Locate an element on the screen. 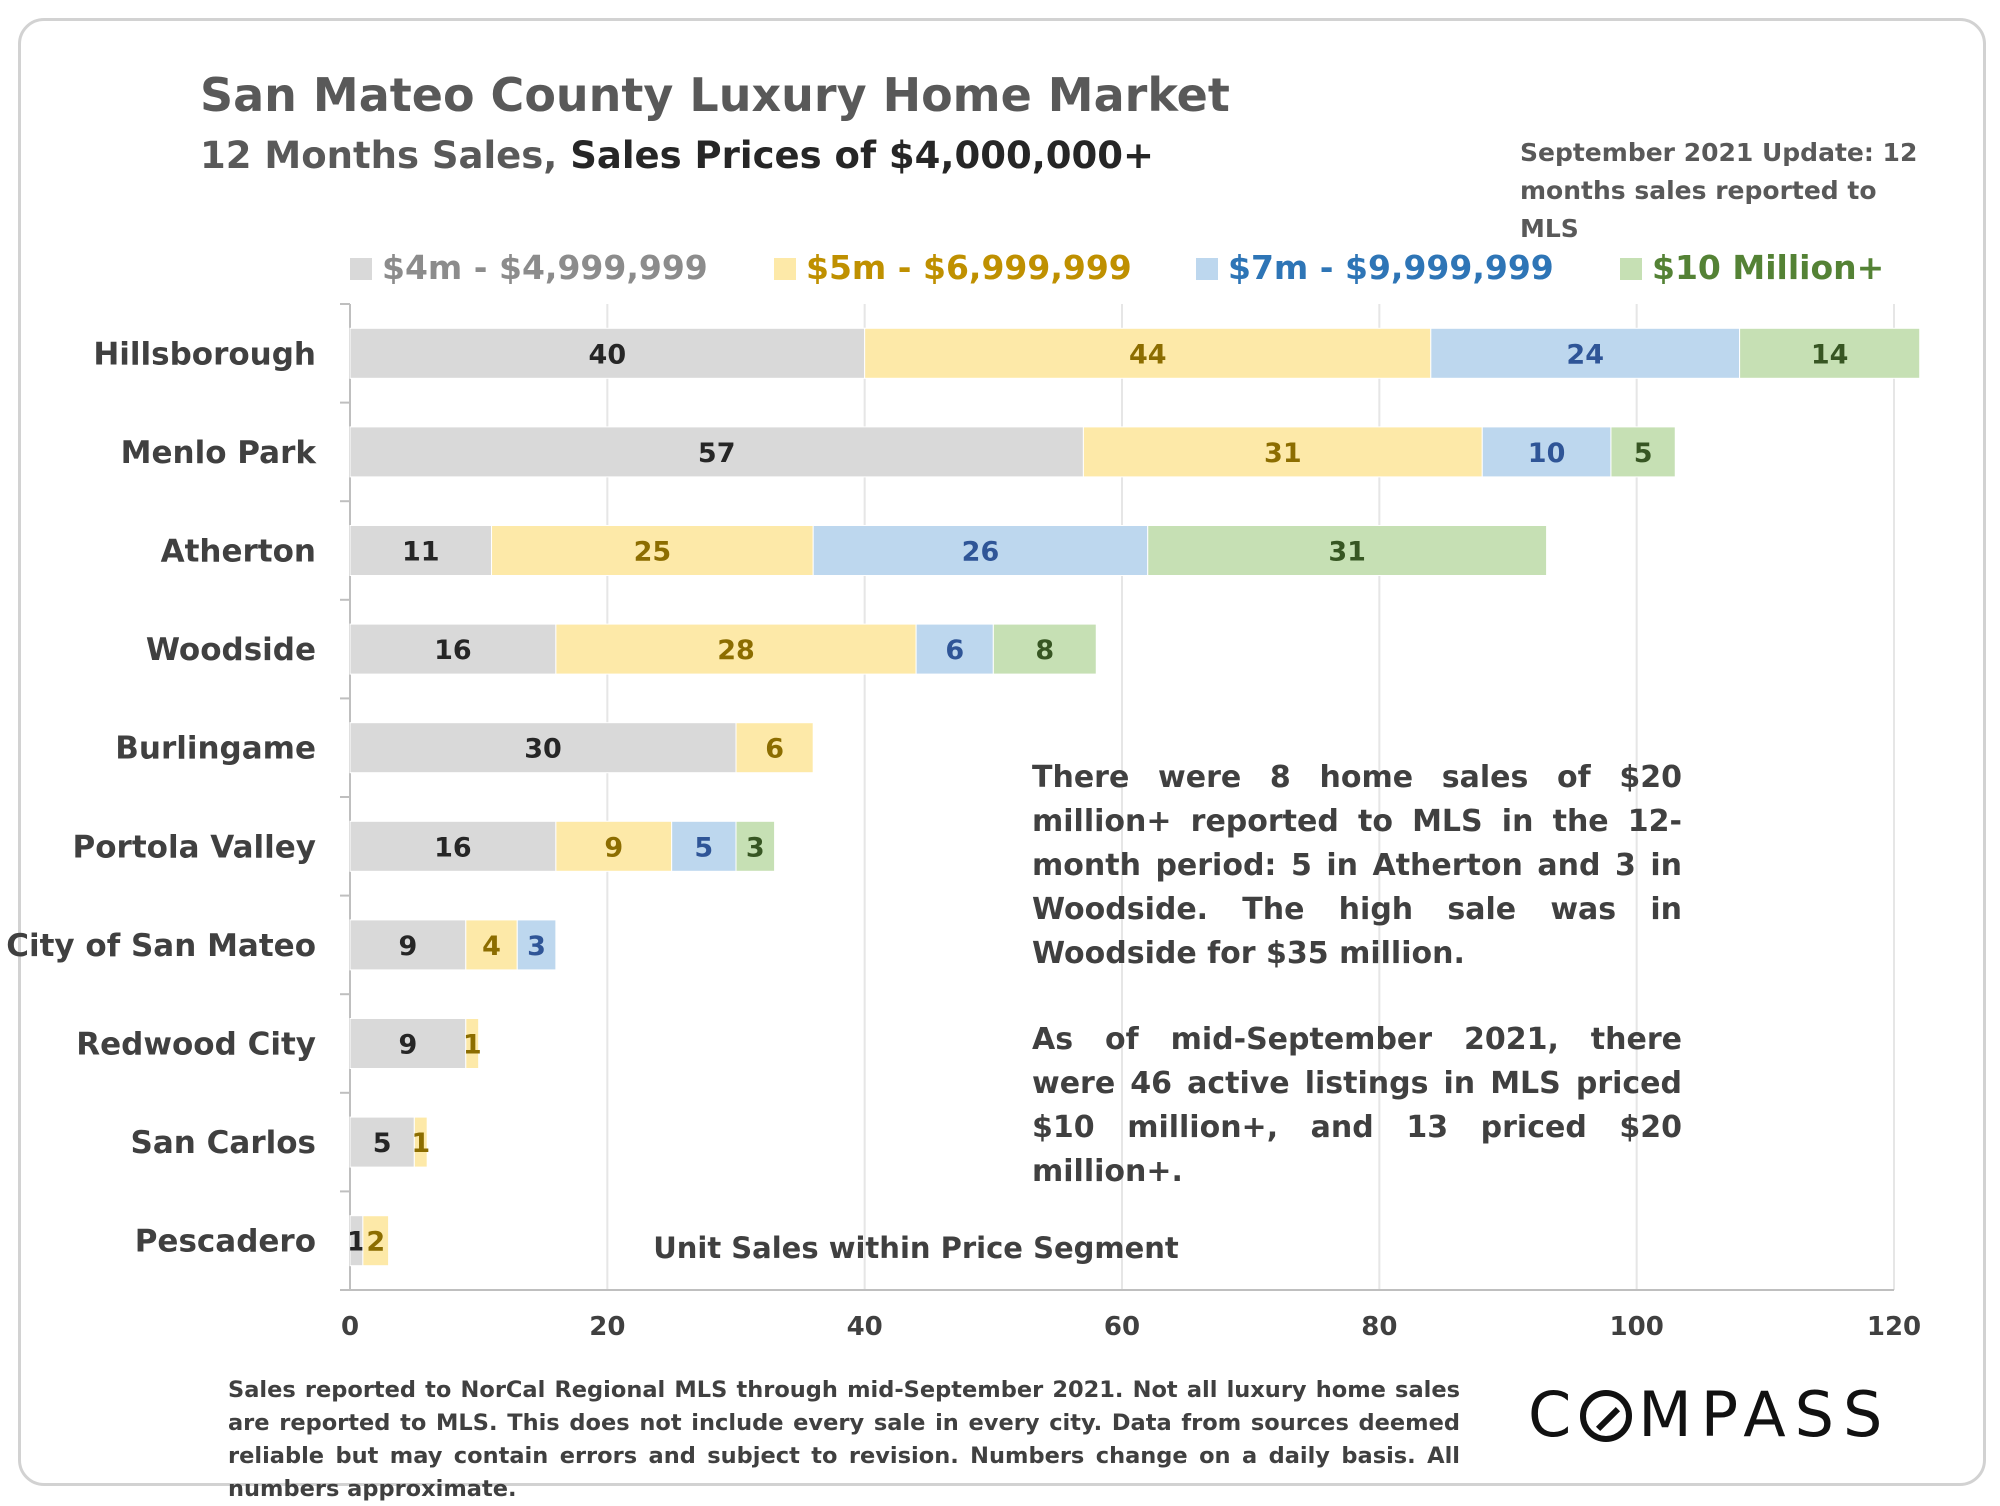 Image resolution: width=2000 pixels, height=1506 pixels. category-label: Menlo Park is located at coordinates (219, 453).